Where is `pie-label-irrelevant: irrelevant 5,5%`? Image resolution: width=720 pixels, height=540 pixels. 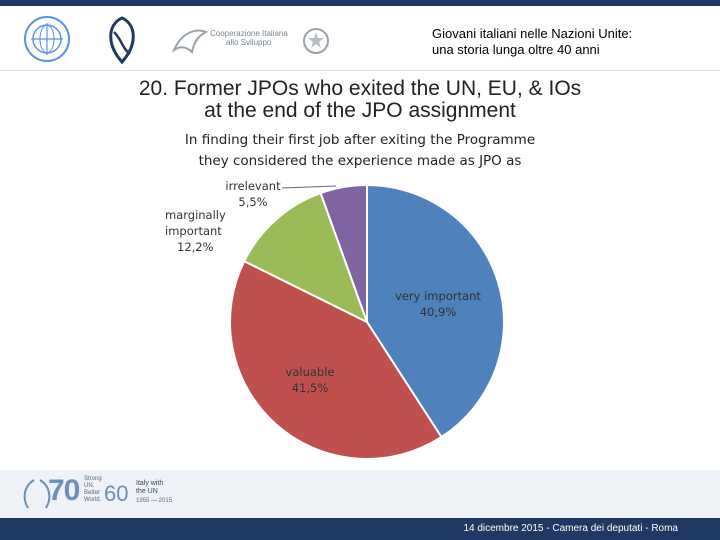
pie-label-irrelevant: irrelevant 5,5% is located at coordinates (253, 194).